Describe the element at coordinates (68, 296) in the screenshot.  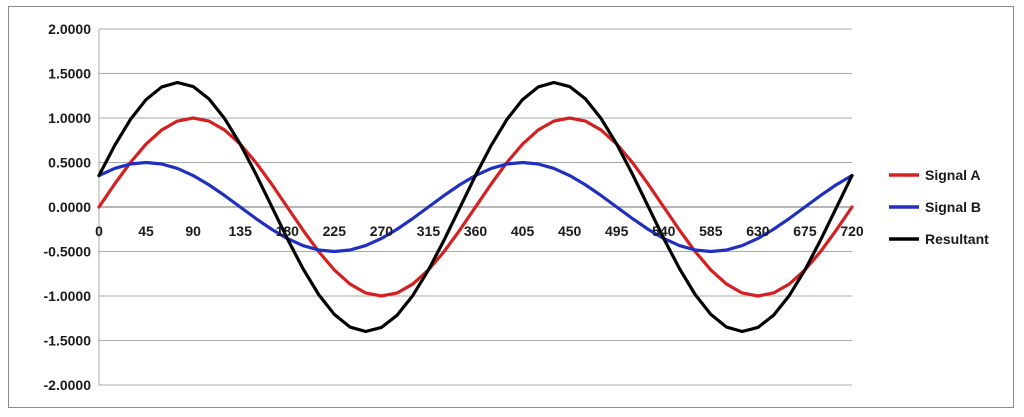
I see `y-tick-label: -1.0000` at that location.